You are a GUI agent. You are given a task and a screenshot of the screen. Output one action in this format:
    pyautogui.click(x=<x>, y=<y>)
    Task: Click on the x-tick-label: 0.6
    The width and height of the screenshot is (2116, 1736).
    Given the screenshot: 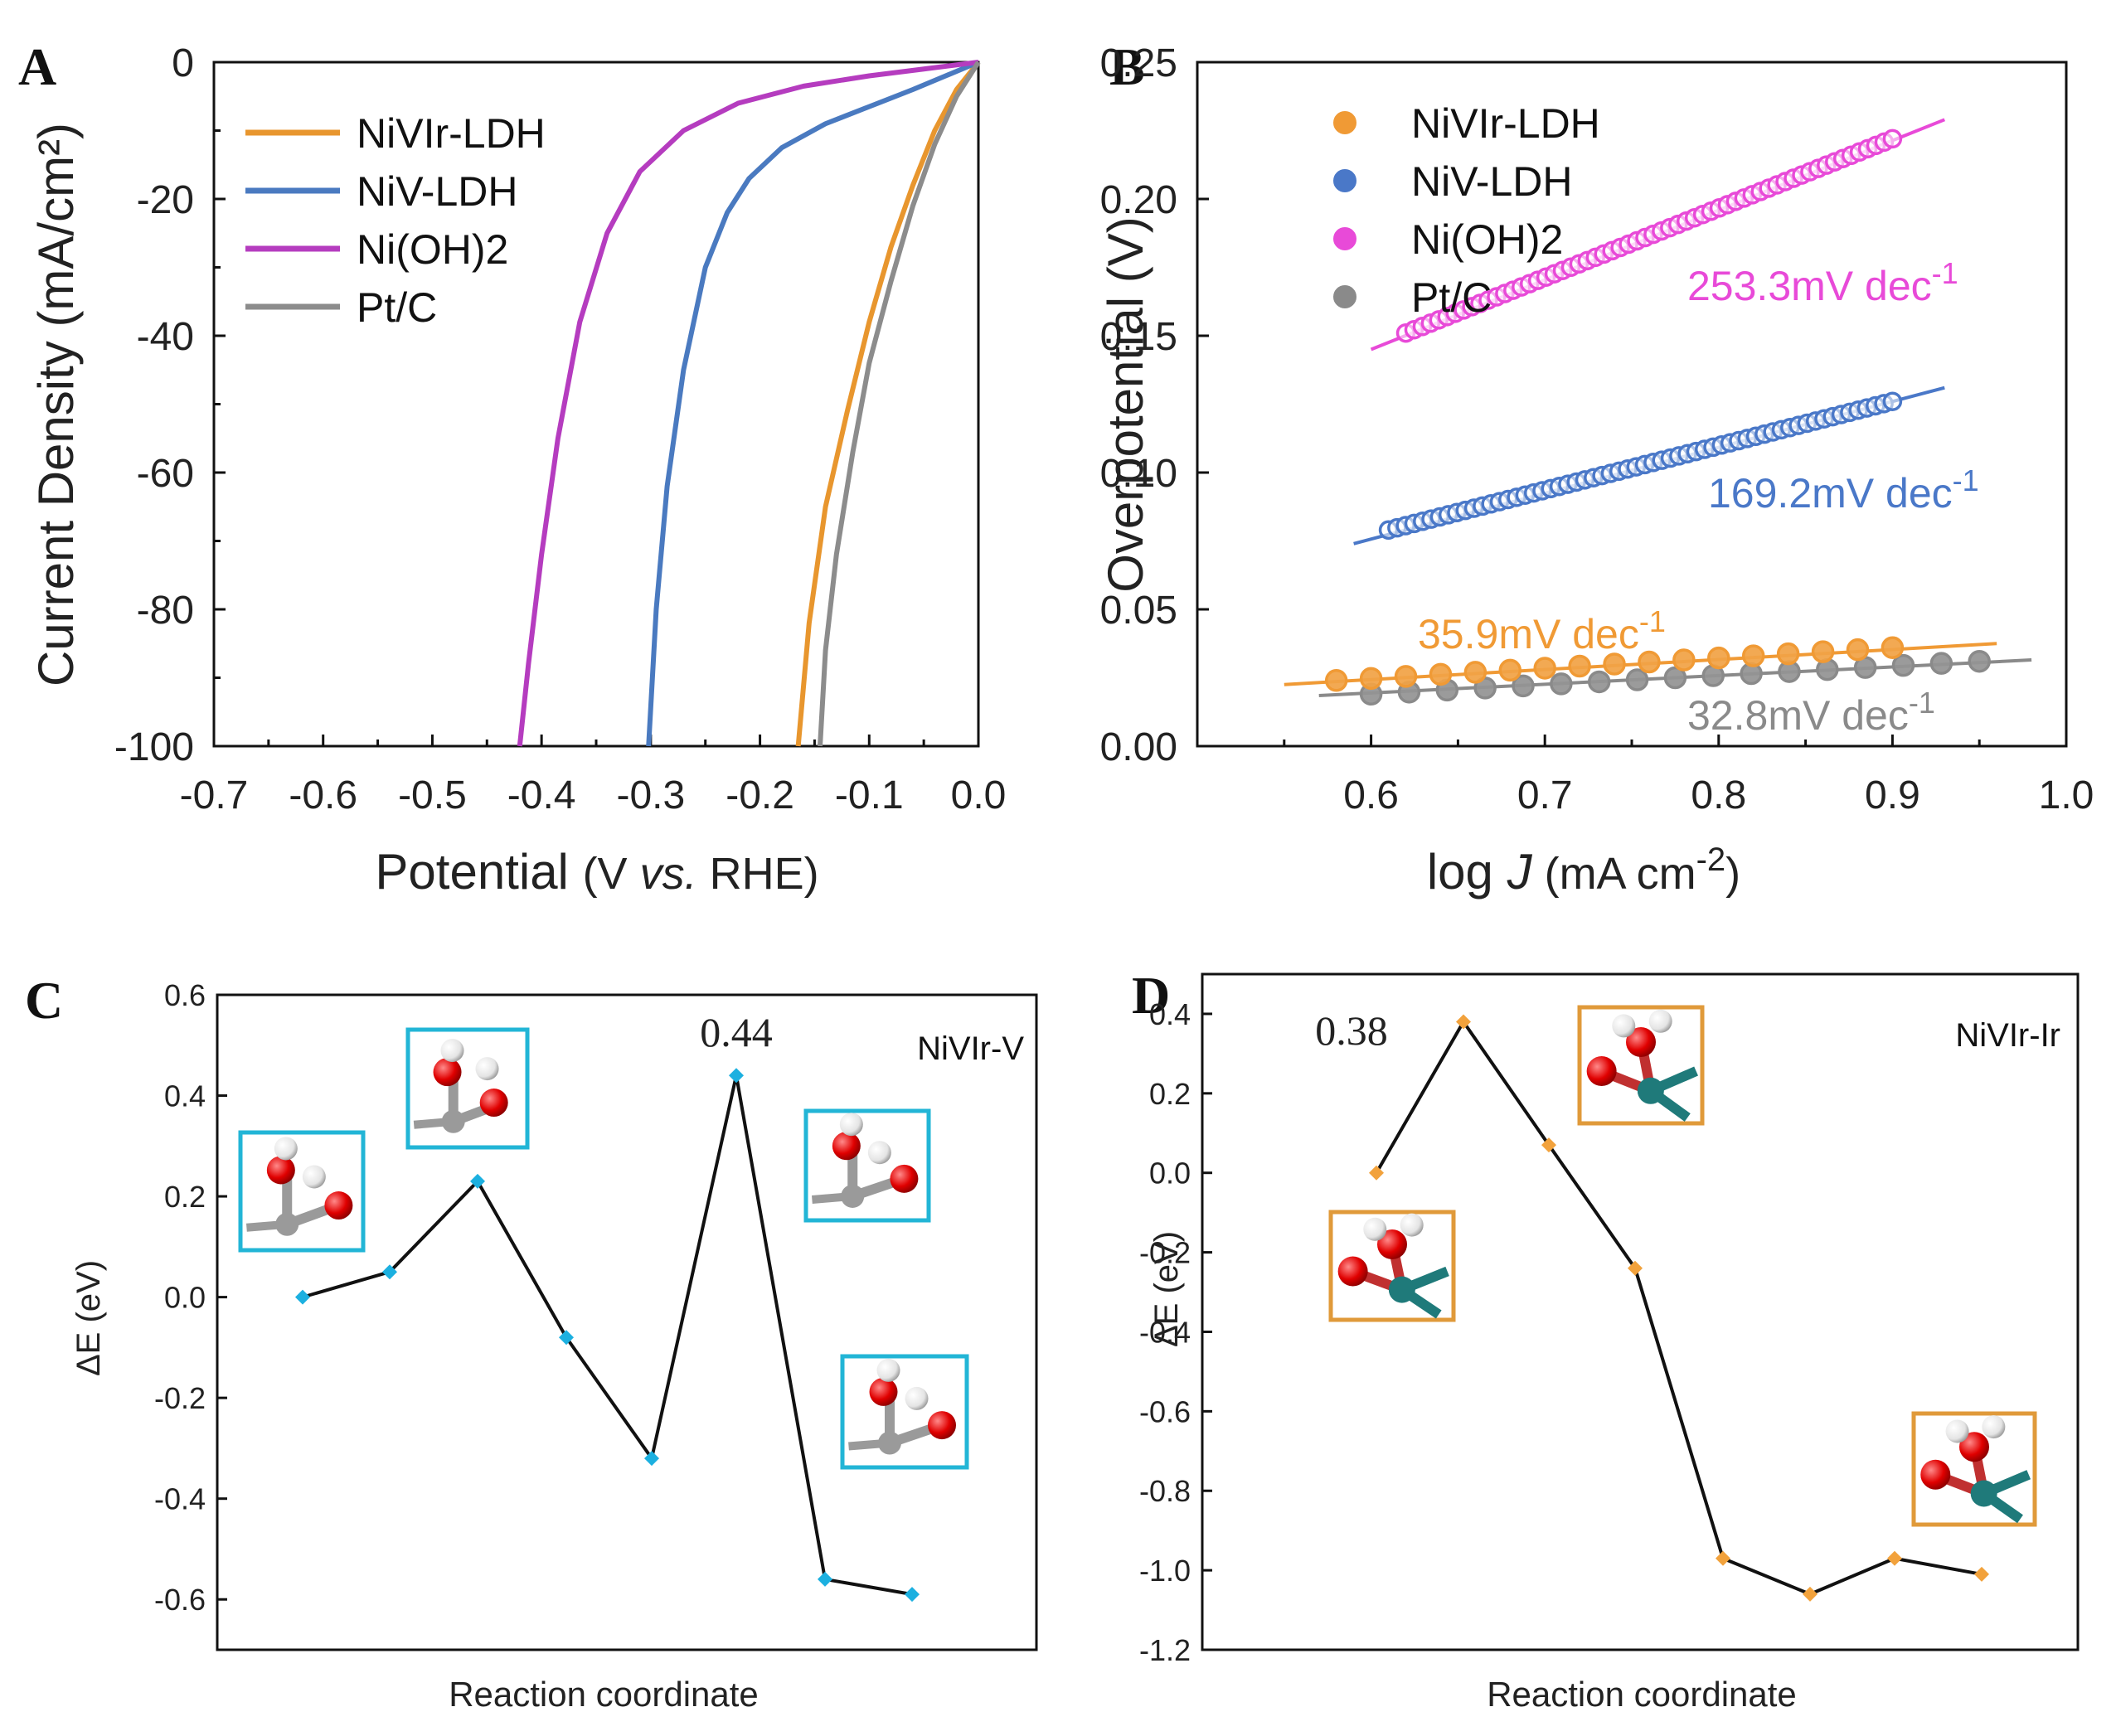 What is the action you would take?
    pyautogui.click(x=1371, y=795)
    